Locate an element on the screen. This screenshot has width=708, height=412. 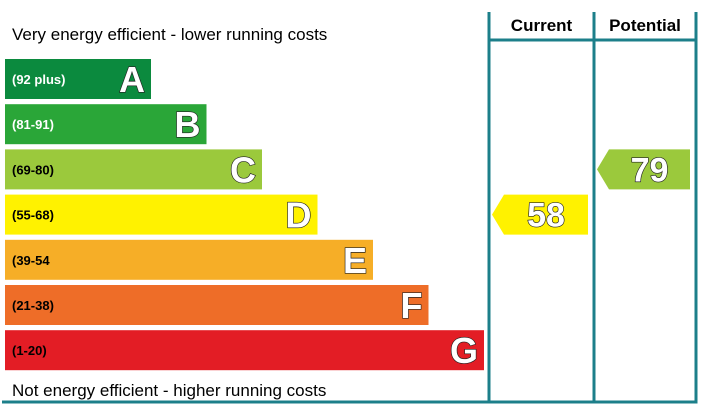
band-letter-b: B is located at coordinates (188, 124).